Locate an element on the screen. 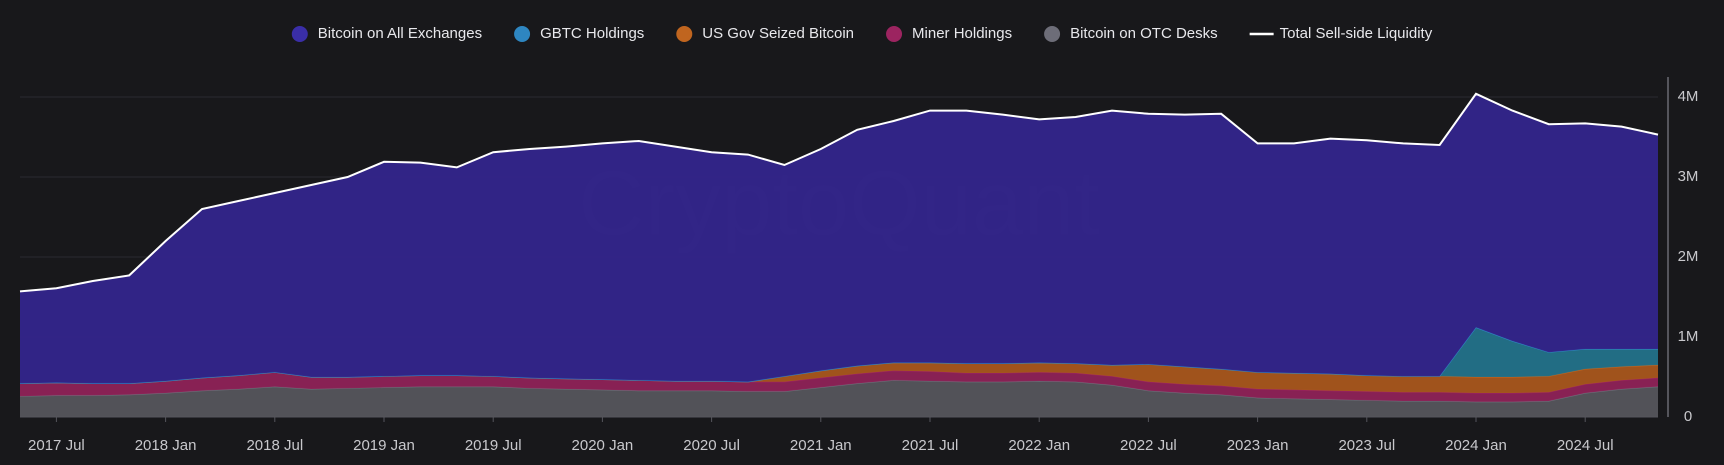  x-tick-label: 2020 Jan is located at coordinates (603, 445).